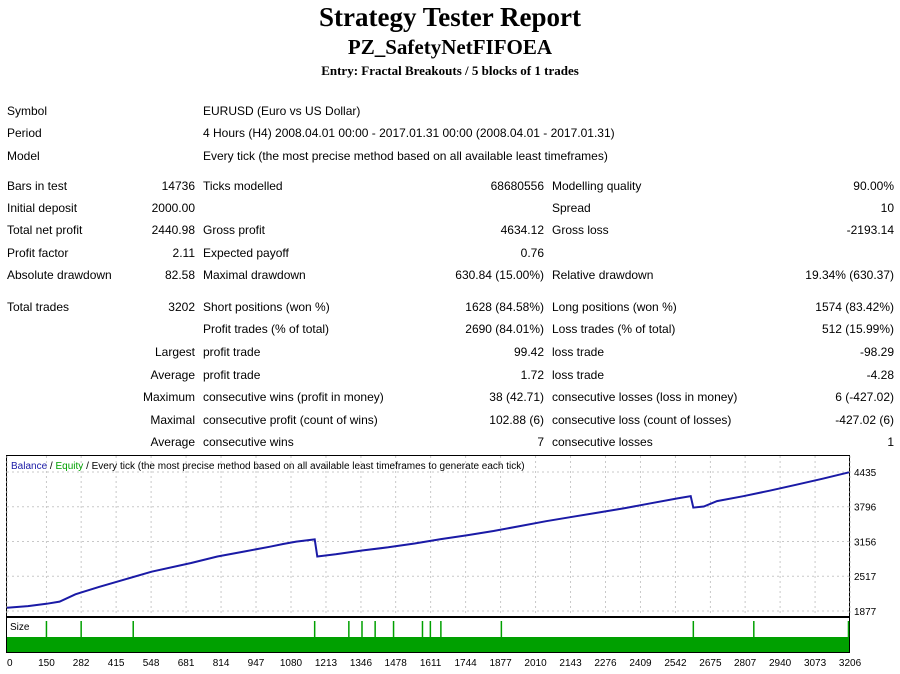 This screenshot has width=900, height=674. I want to click on largest-profit-trade-label: profit trade, so click(232, 352).